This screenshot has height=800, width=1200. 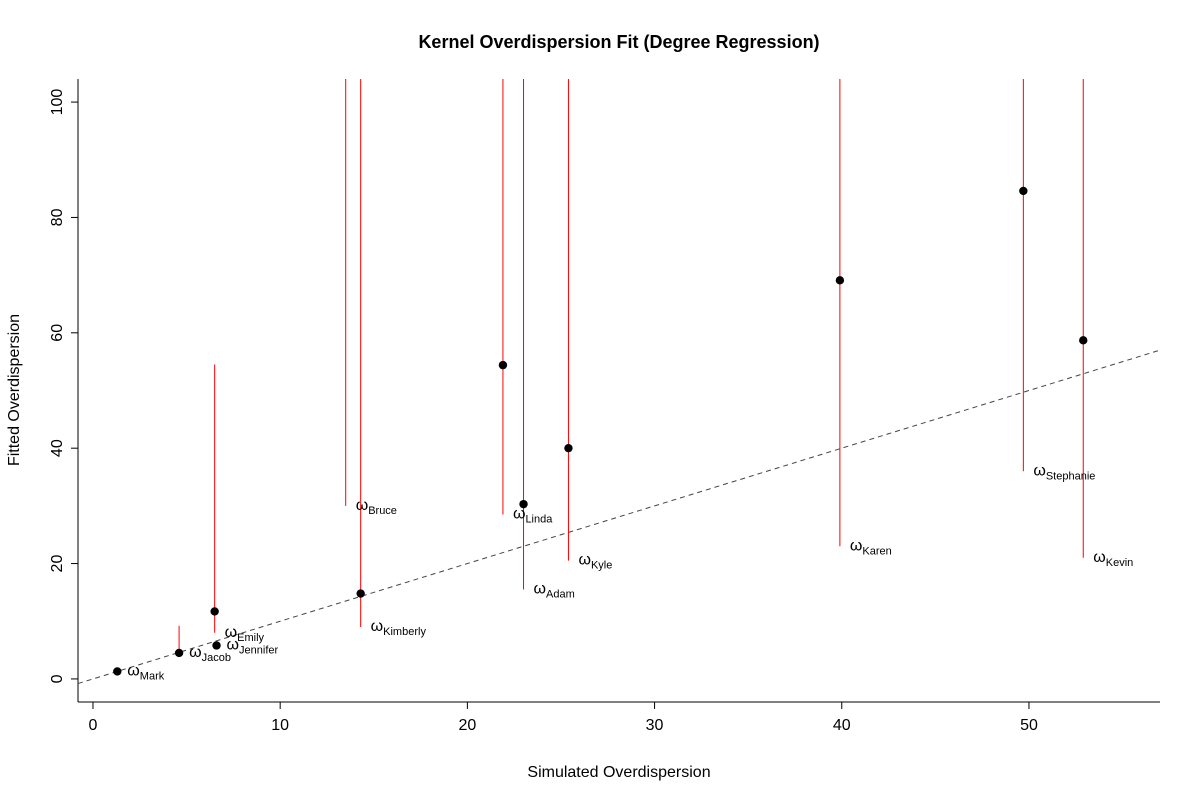 I want to click on point-label: ωKevin, so click(x=1113, y=559).